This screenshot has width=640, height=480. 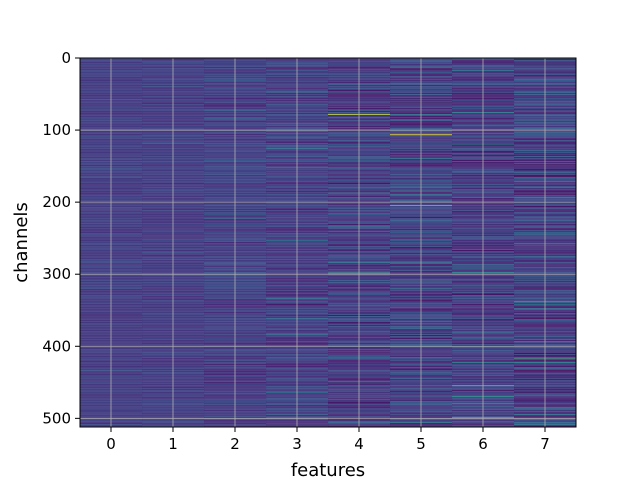 What do you see at coordinates (56, 346) in the screenshot?
I see `y-tick-label: 400` at bounding box center [56, 346].